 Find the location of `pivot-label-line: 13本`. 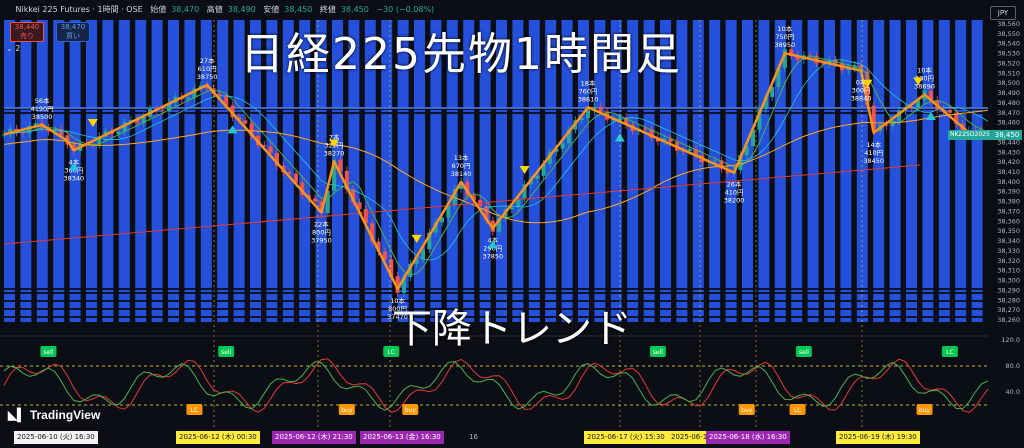

pivot-label-line: 13本 is located at coordinates (461, 157).